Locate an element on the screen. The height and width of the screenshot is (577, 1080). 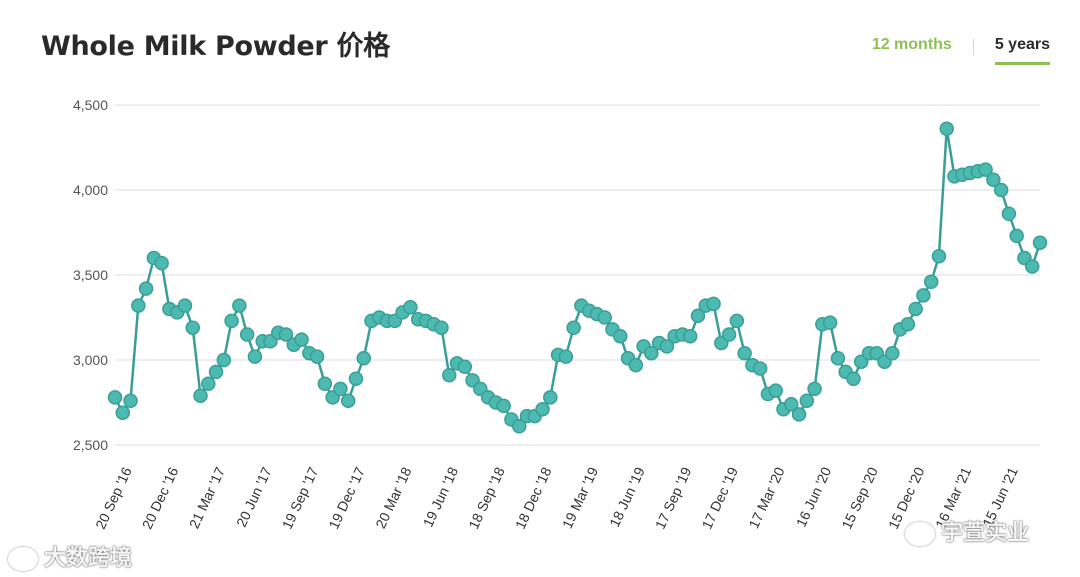
x-tick-label: 19 Dec '17 is located at coordinates (346, 497).